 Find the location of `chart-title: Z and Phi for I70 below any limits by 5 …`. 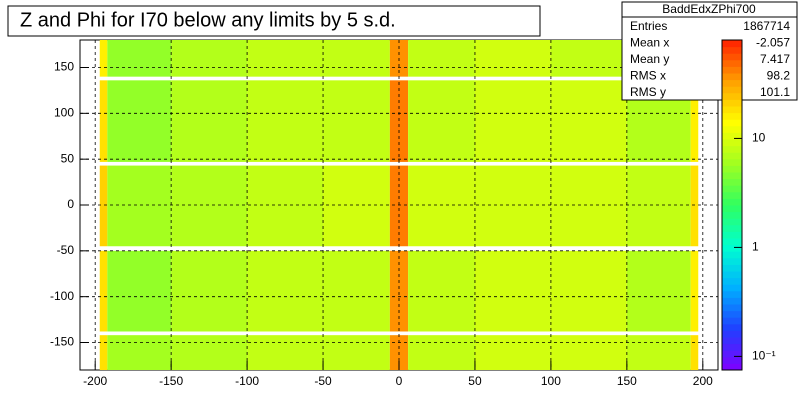

chart-title: Z and Phi for I70 below any limits by 5 … is located at coordinates (208, 20).